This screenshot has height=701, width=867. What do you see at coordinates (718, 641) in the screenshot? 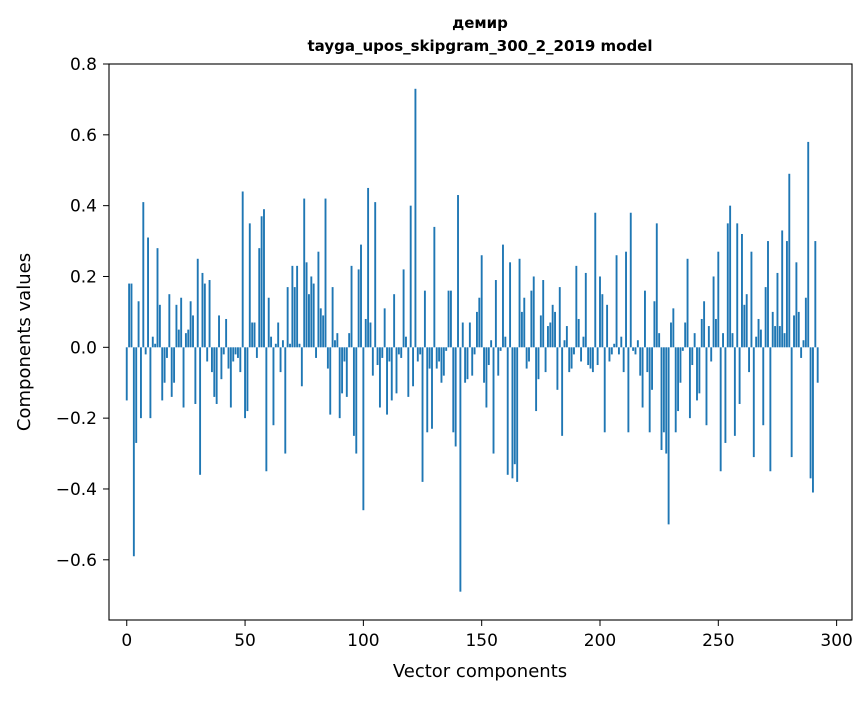
I see `x-tick-label: 250` at bounding box center [718, 641].